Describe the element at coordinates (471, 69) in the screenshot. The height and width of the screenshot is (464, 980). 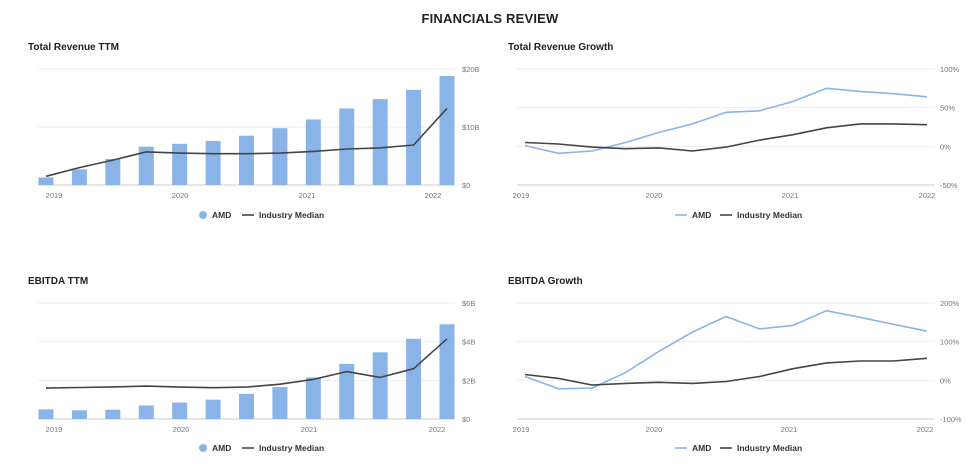
I see `y-tick-label: $20B` at that location.